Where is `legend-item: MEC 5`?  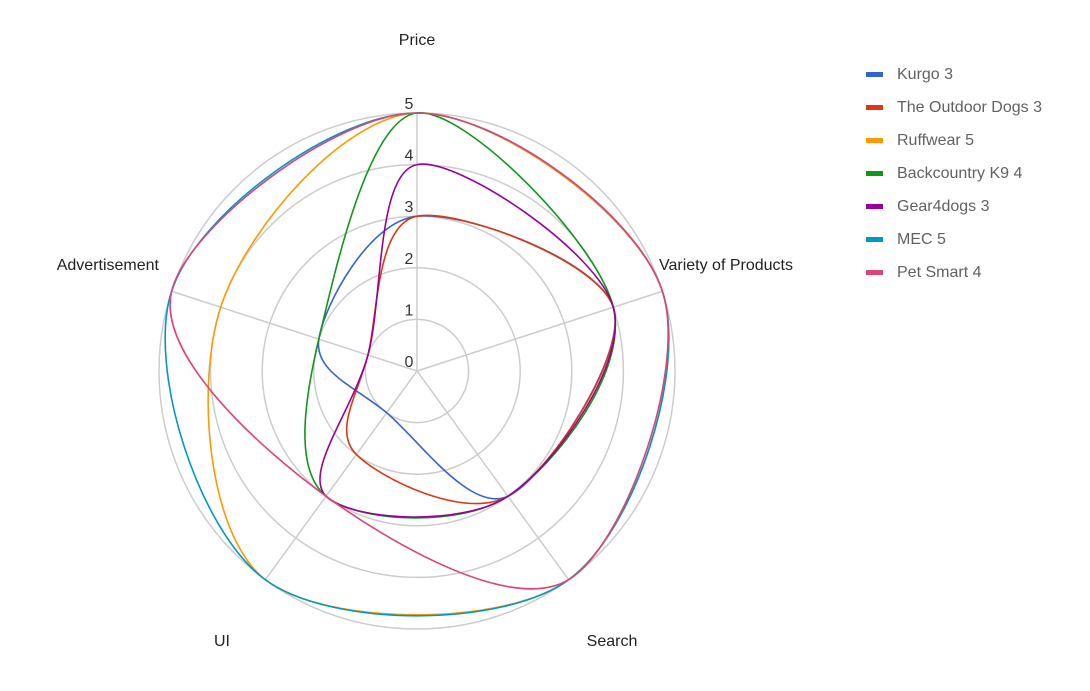
legend-item: MEC 5 is located at coordinates (954, 239).